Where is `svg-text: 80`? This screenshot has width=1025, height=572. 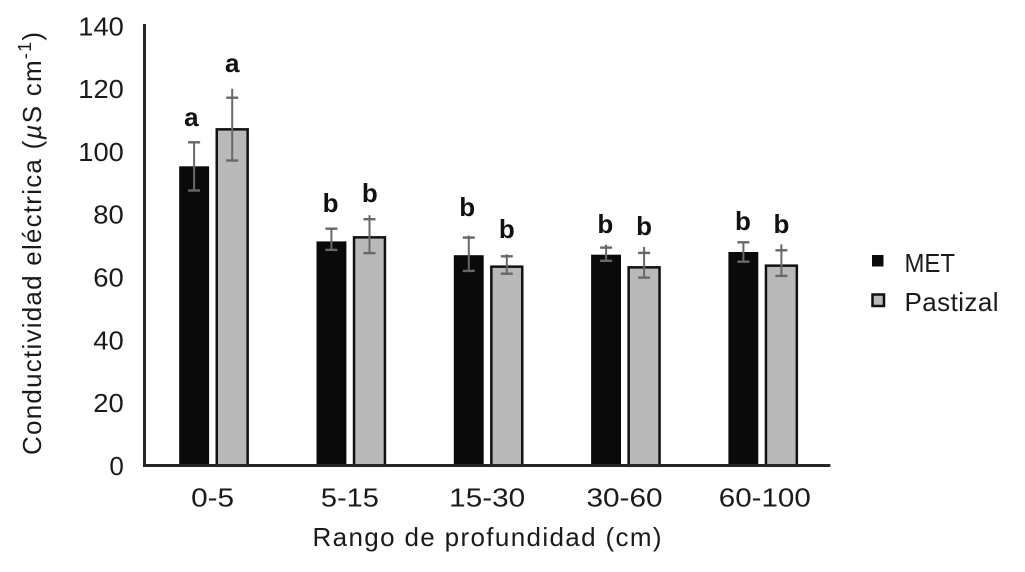 svg-text: 80 is located at coordinates (108, 215).